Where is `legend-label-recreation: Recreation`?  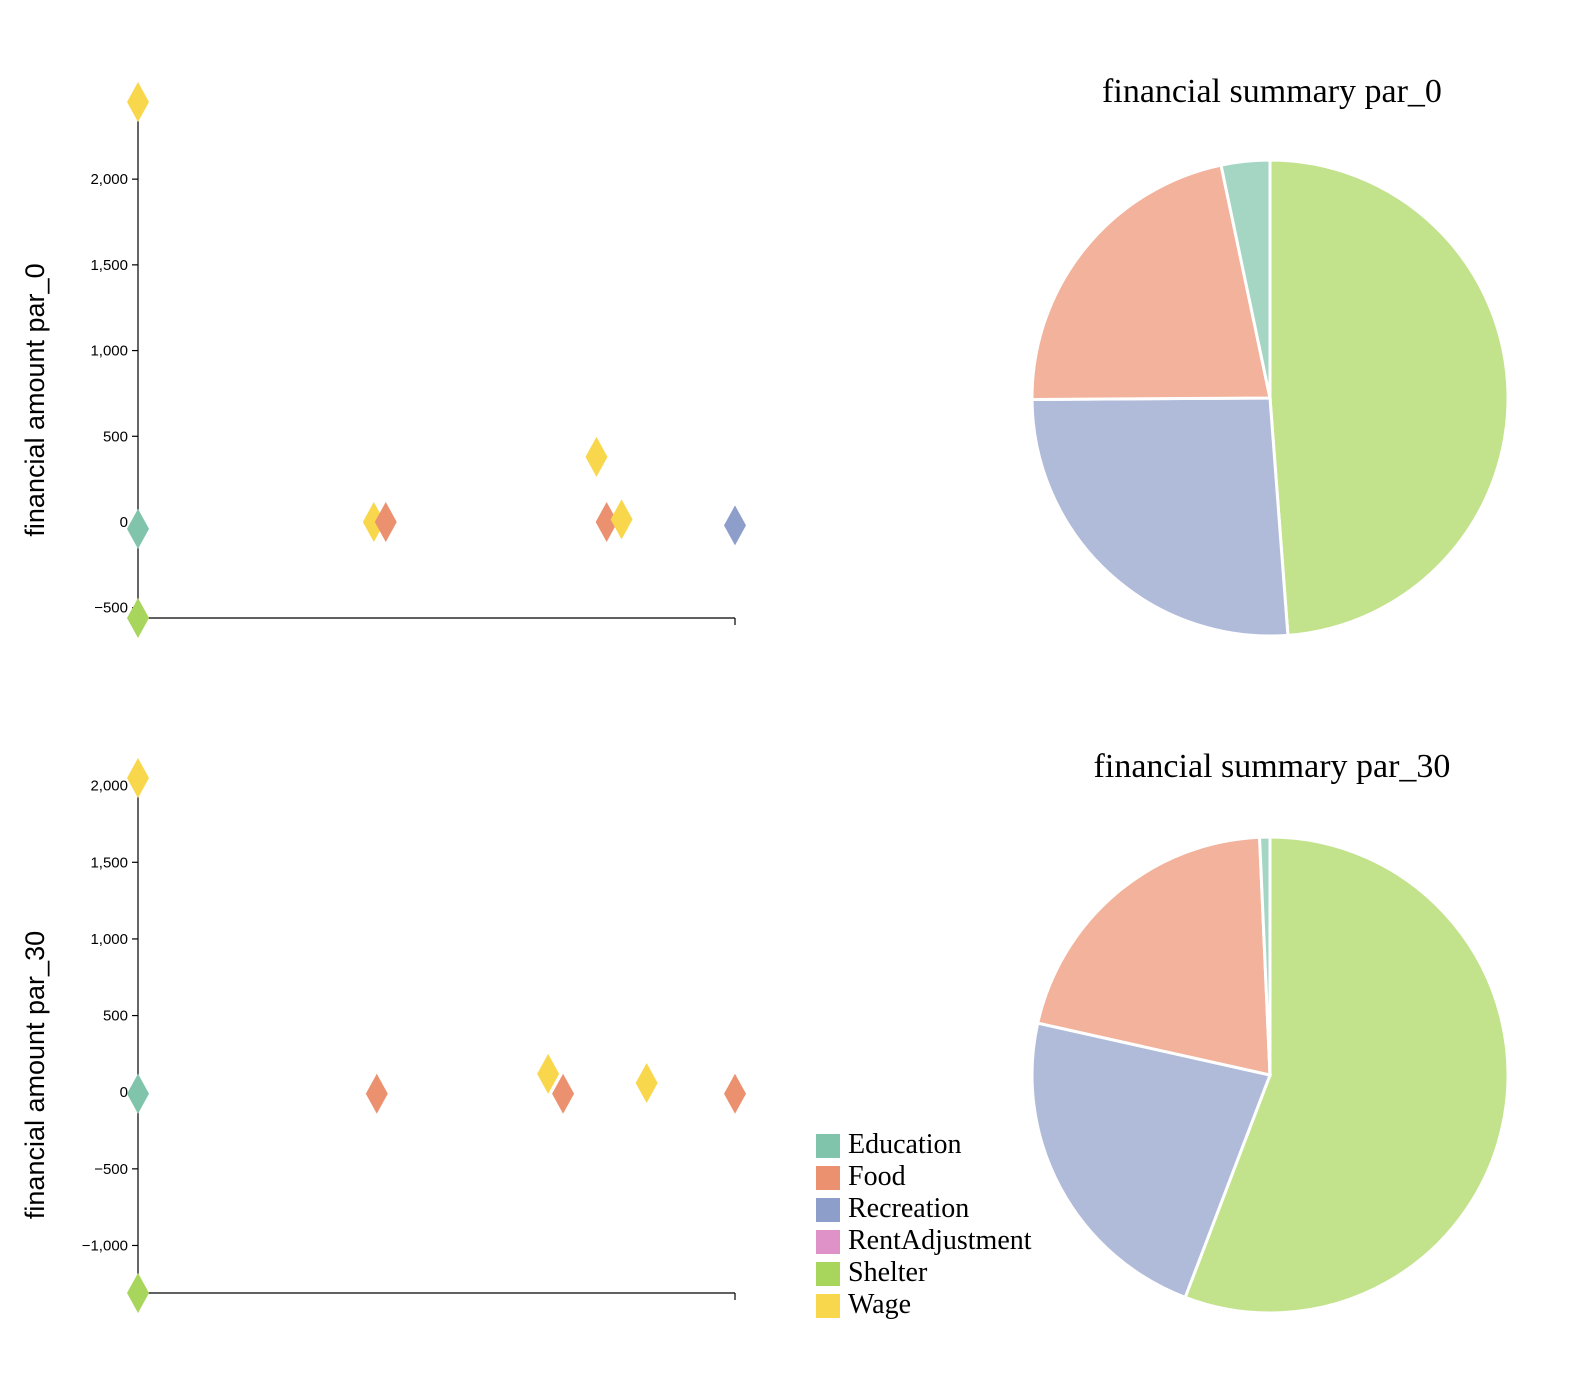 legend-label-recreation: Recreation is located at coordinates (908, 1208).